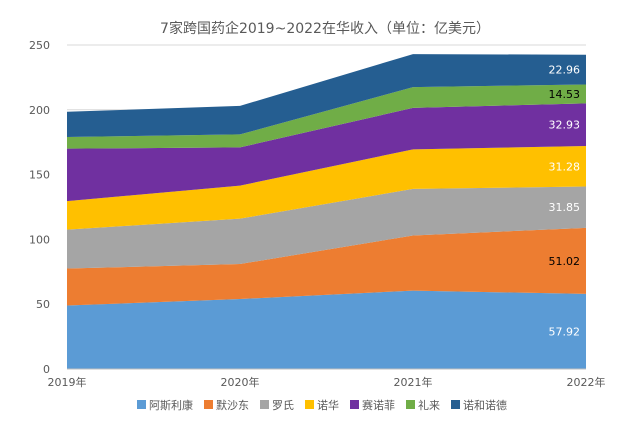 Image resolution: width=640 pixels, height=435 pixels. Describe the element at coordinates (171, 405) in the screenshot. I see `legend-label: 阿斯利康` at that location.